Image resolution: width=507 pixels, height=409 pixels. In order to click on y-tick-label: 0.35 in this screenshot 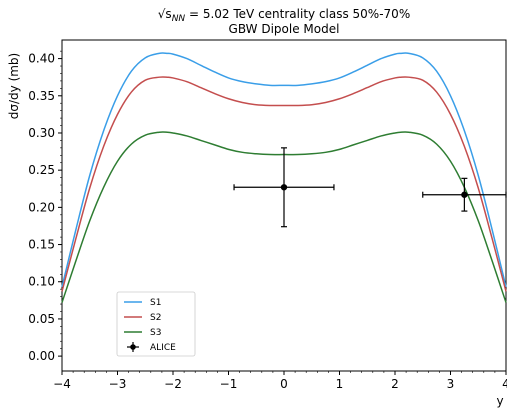, I will do `click(41, 96)`.